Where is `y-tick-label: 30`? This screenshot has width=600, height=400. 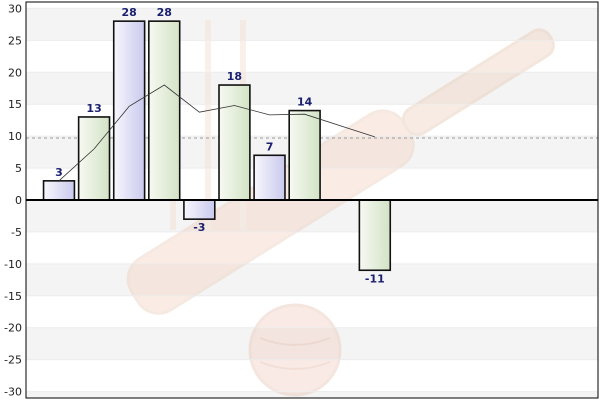
y-tick-label: 30 is located at coordinates (15, 8).